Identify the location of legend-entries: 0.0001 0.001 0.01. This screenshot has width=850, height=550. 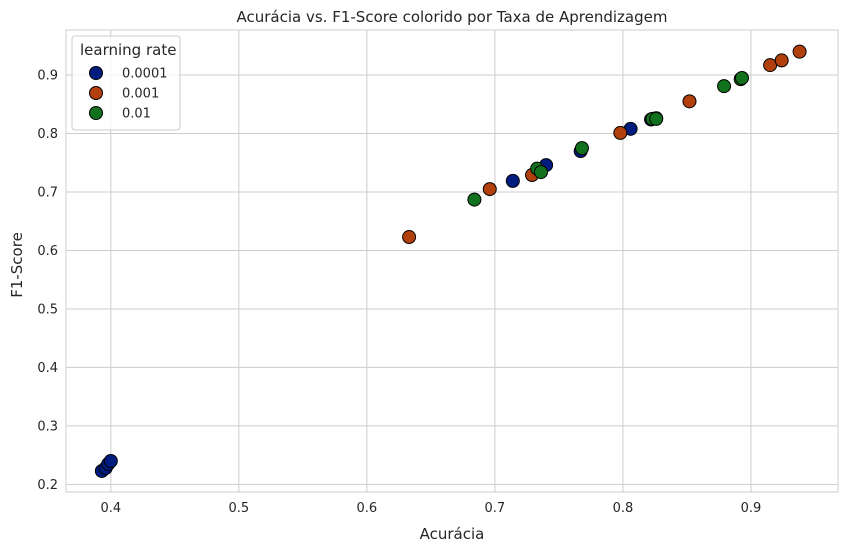
(128, 94).